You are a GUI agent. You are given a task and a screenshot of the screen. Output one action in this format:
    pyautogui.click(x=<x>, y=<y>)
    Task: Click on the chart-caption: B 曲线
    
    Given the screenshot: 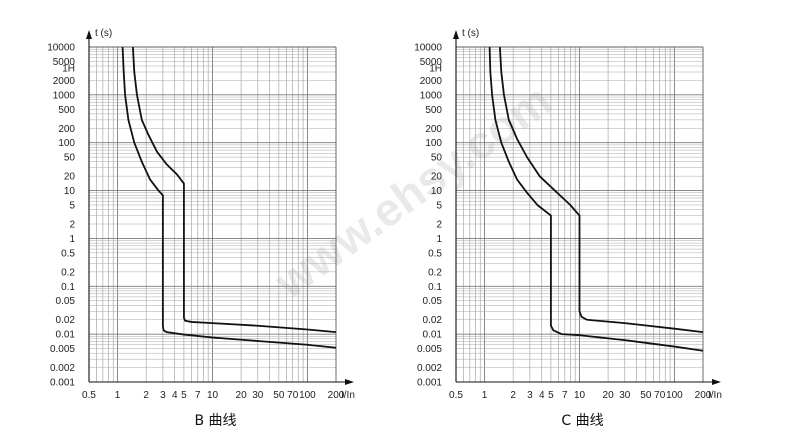 What is the action you would take?
    pyautogui.click(x=215, y=421)
    